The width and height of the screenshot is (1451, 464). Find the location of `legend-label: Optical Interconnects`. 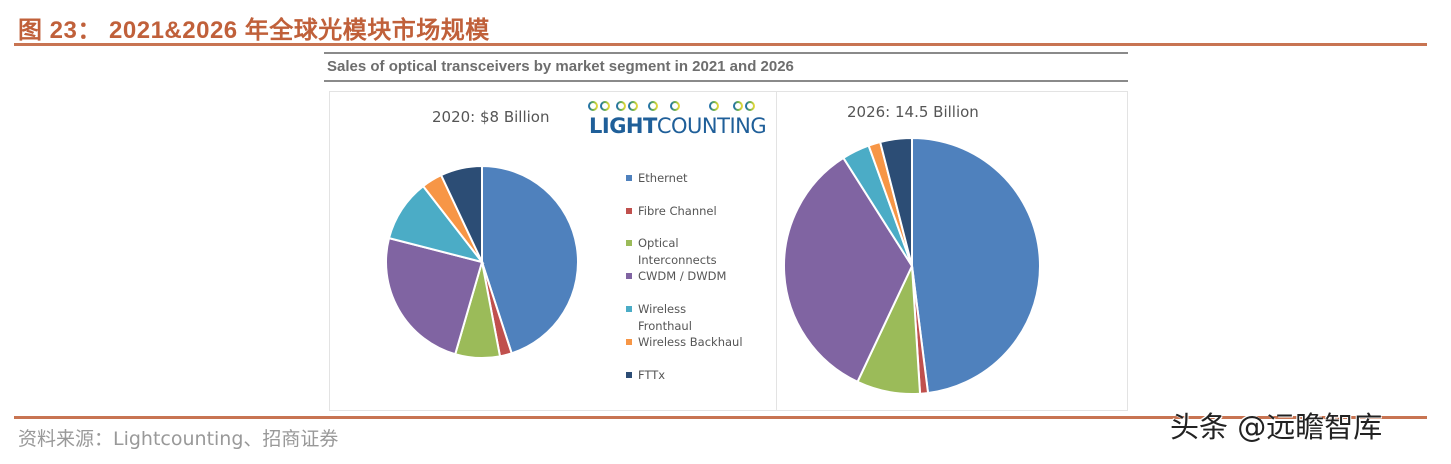

legend-label: Optical Interconnects is located at coordinates (677, 251).